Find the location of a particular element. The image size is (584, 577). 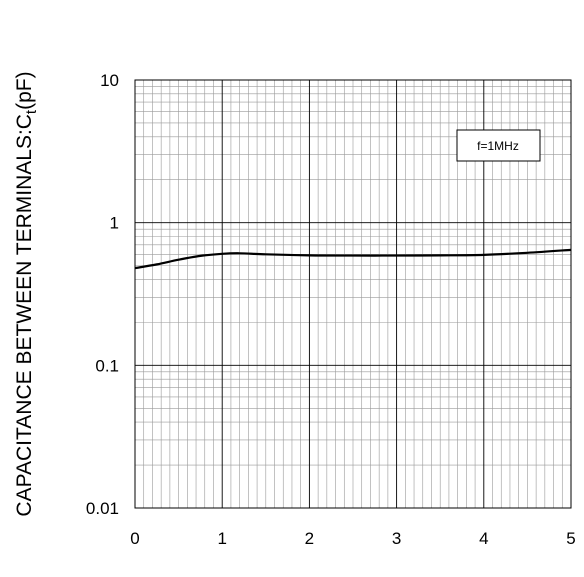

series-layer is located at coordinates (353, 259).